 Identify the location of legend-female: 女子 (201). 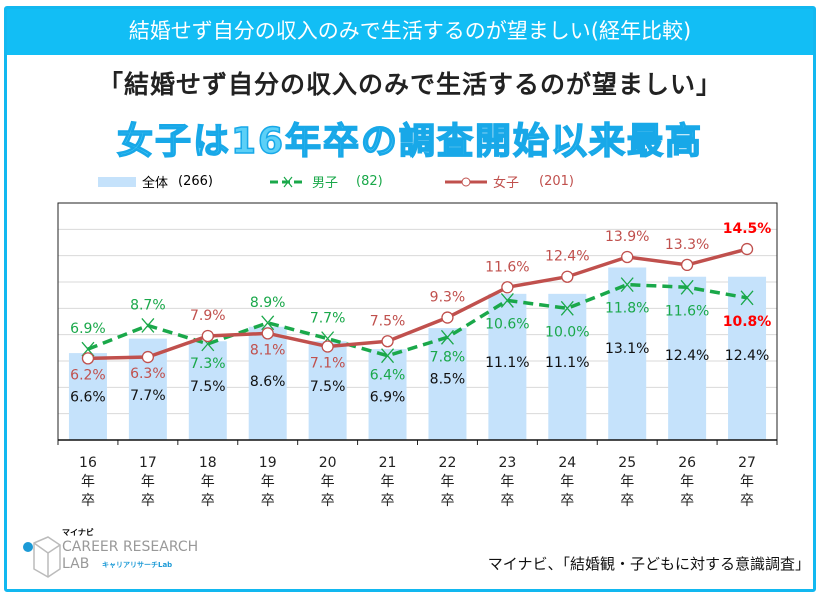
(509, 181).